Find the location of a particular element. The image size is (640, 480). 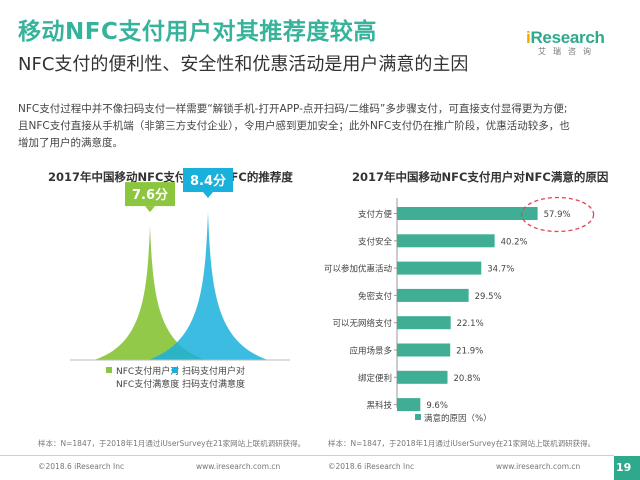

bar-category-label: 绑定便利 is located at coordinates (375, 378).